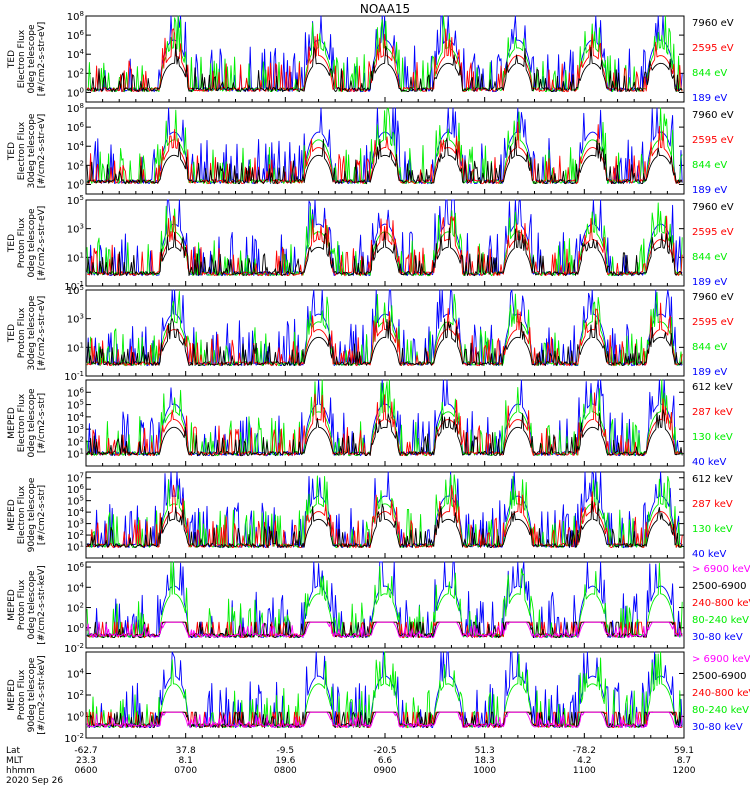 The width and height of the screenshot is (750, 800). Describe the element at coordinates (712, 529) in the screenshot. I see `legend-entry: 130 keV` at that location.